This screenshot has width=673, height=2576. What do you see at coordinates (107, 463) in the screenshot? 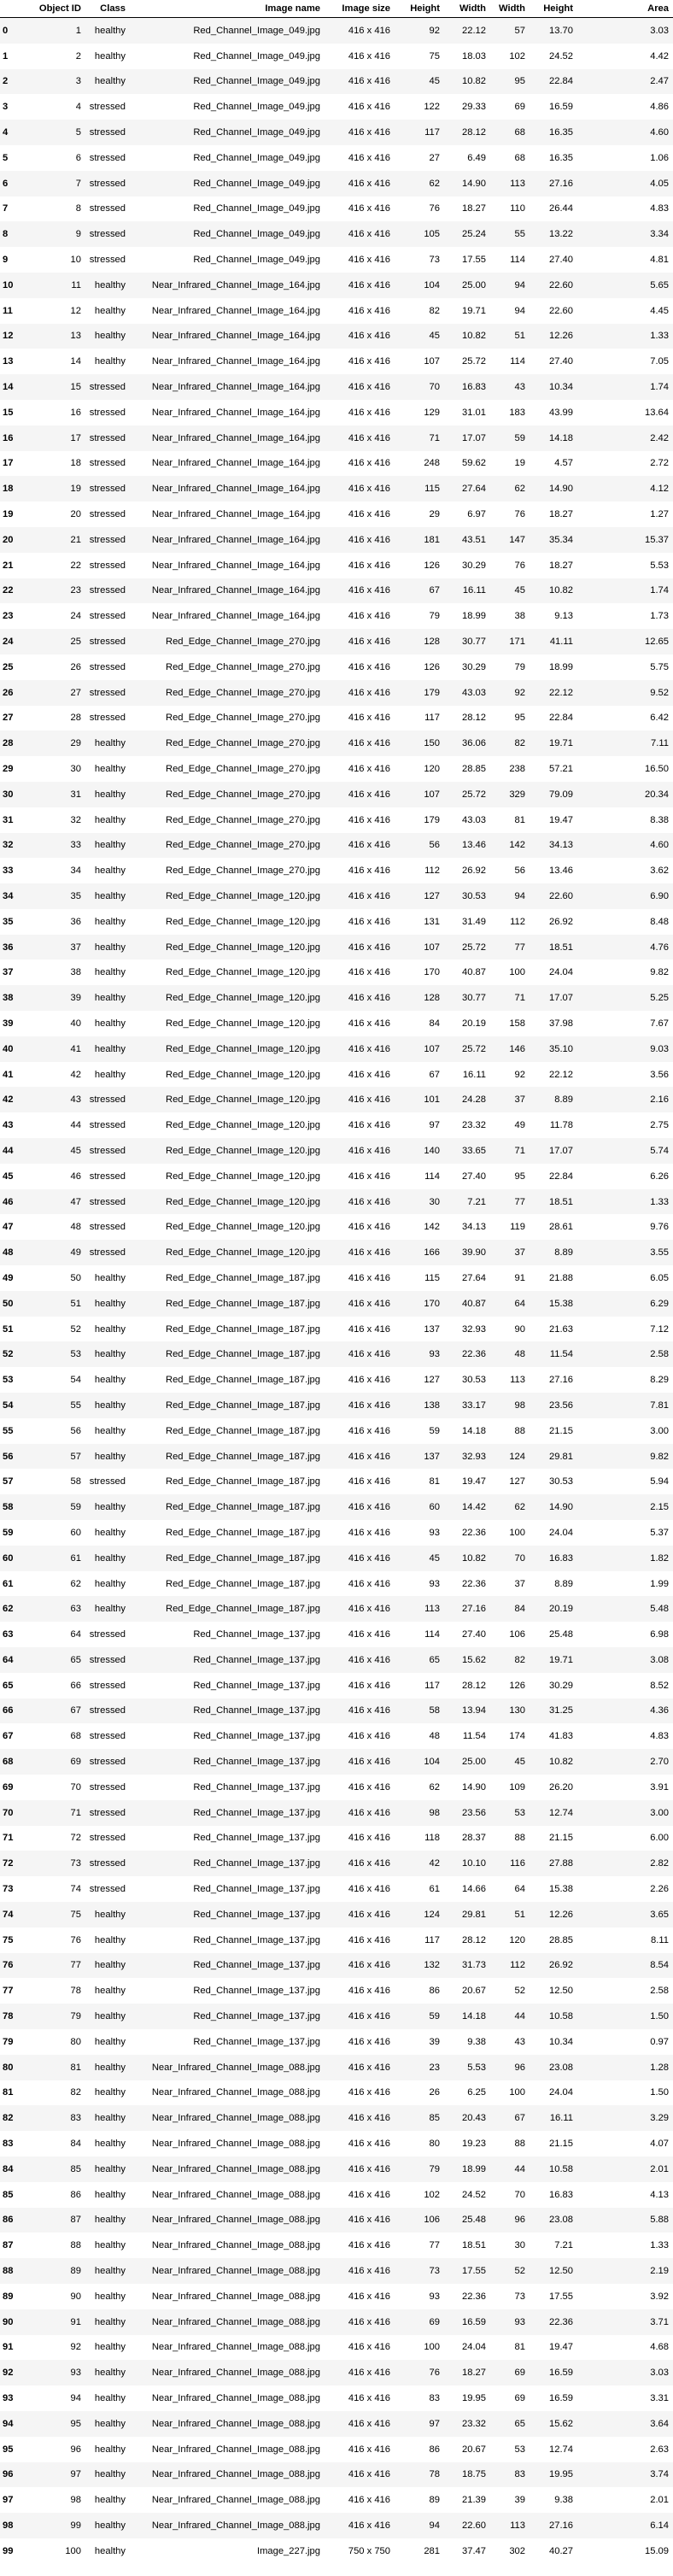
I see `table-cell: stressed` at bounding box center [107, 463].